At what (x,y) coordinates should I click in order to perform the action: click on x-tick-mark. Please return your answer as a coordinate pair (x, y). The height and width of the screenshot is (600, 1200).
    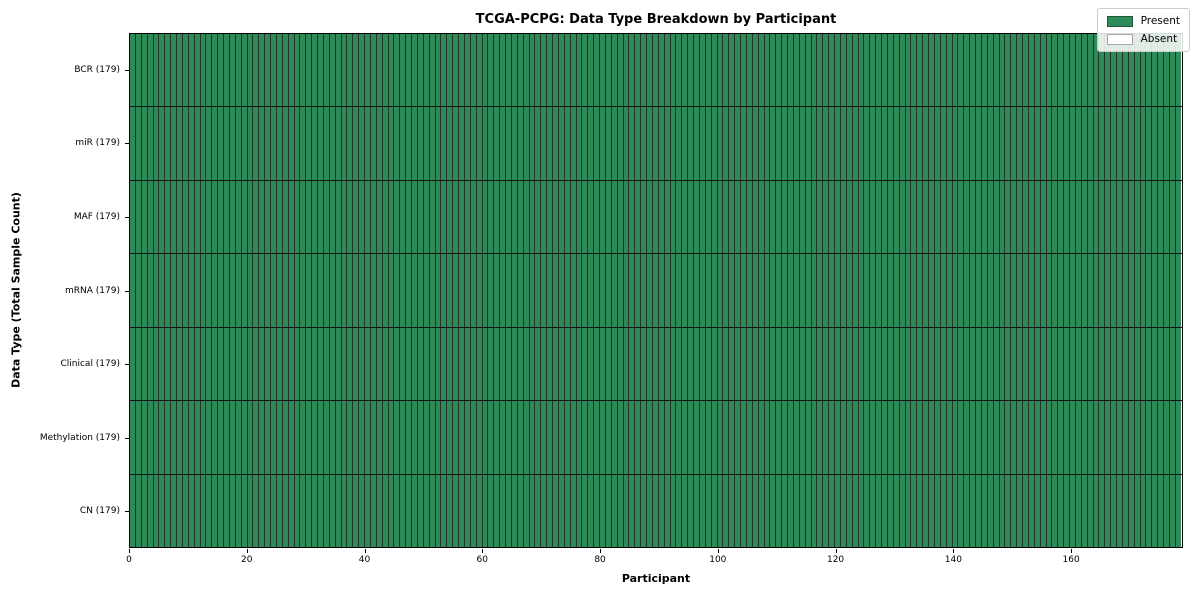
    Looking at the image, I should click on (247, 551).